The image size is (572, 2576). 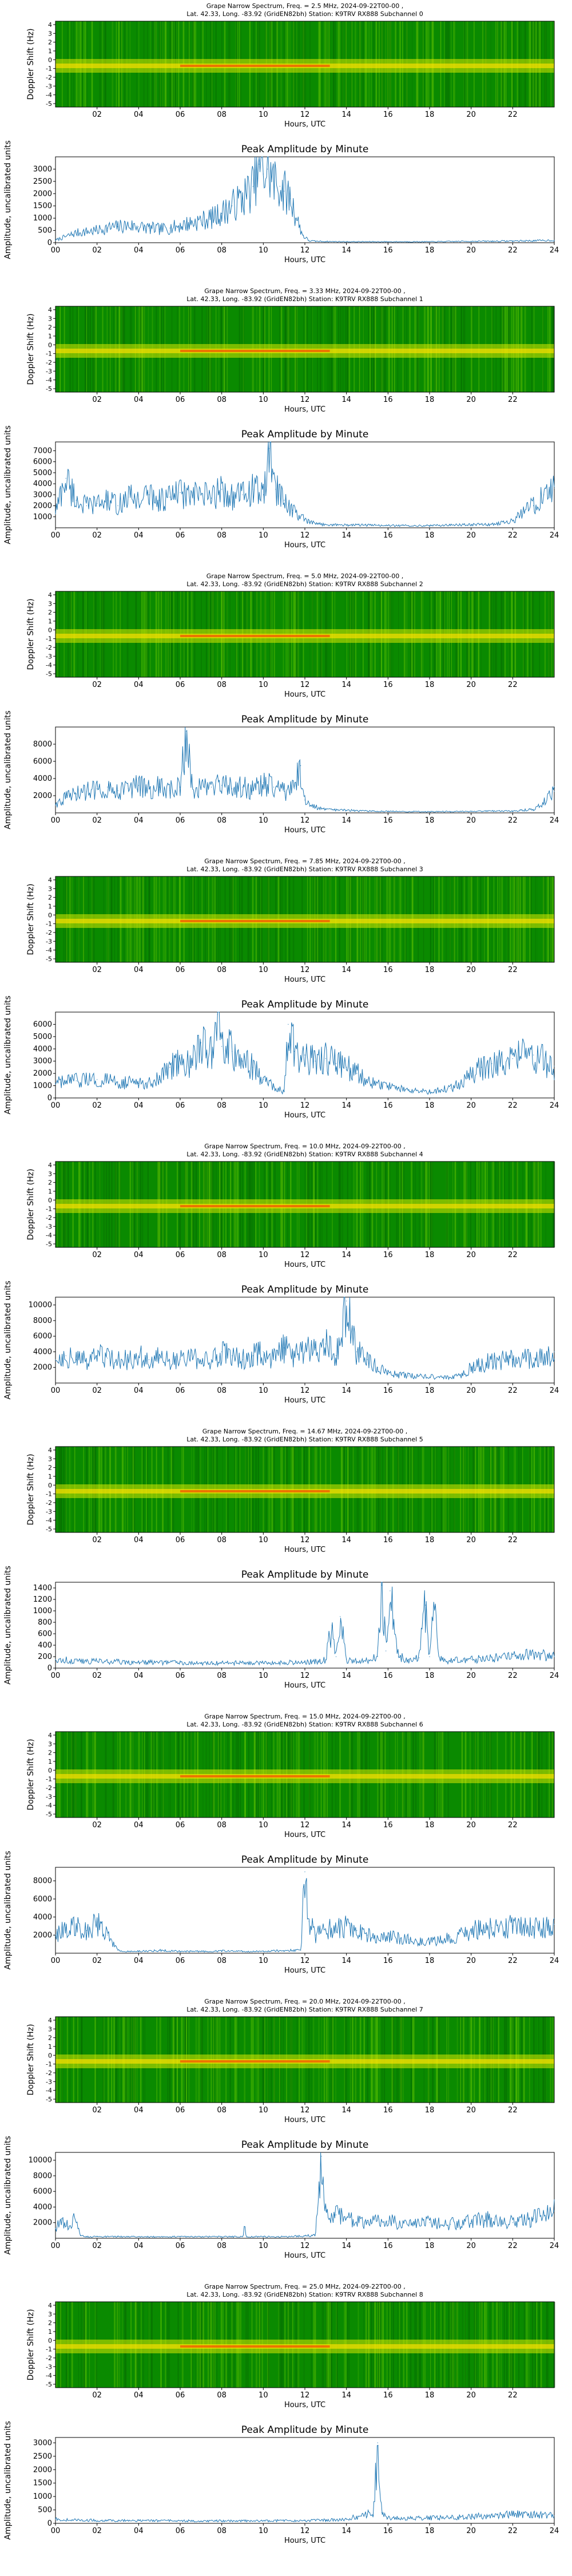 What do you see at coordinates (42, 2496) in the screenshot?
I see `y-tick-label: 1000` at bounding box center [42, 2496].